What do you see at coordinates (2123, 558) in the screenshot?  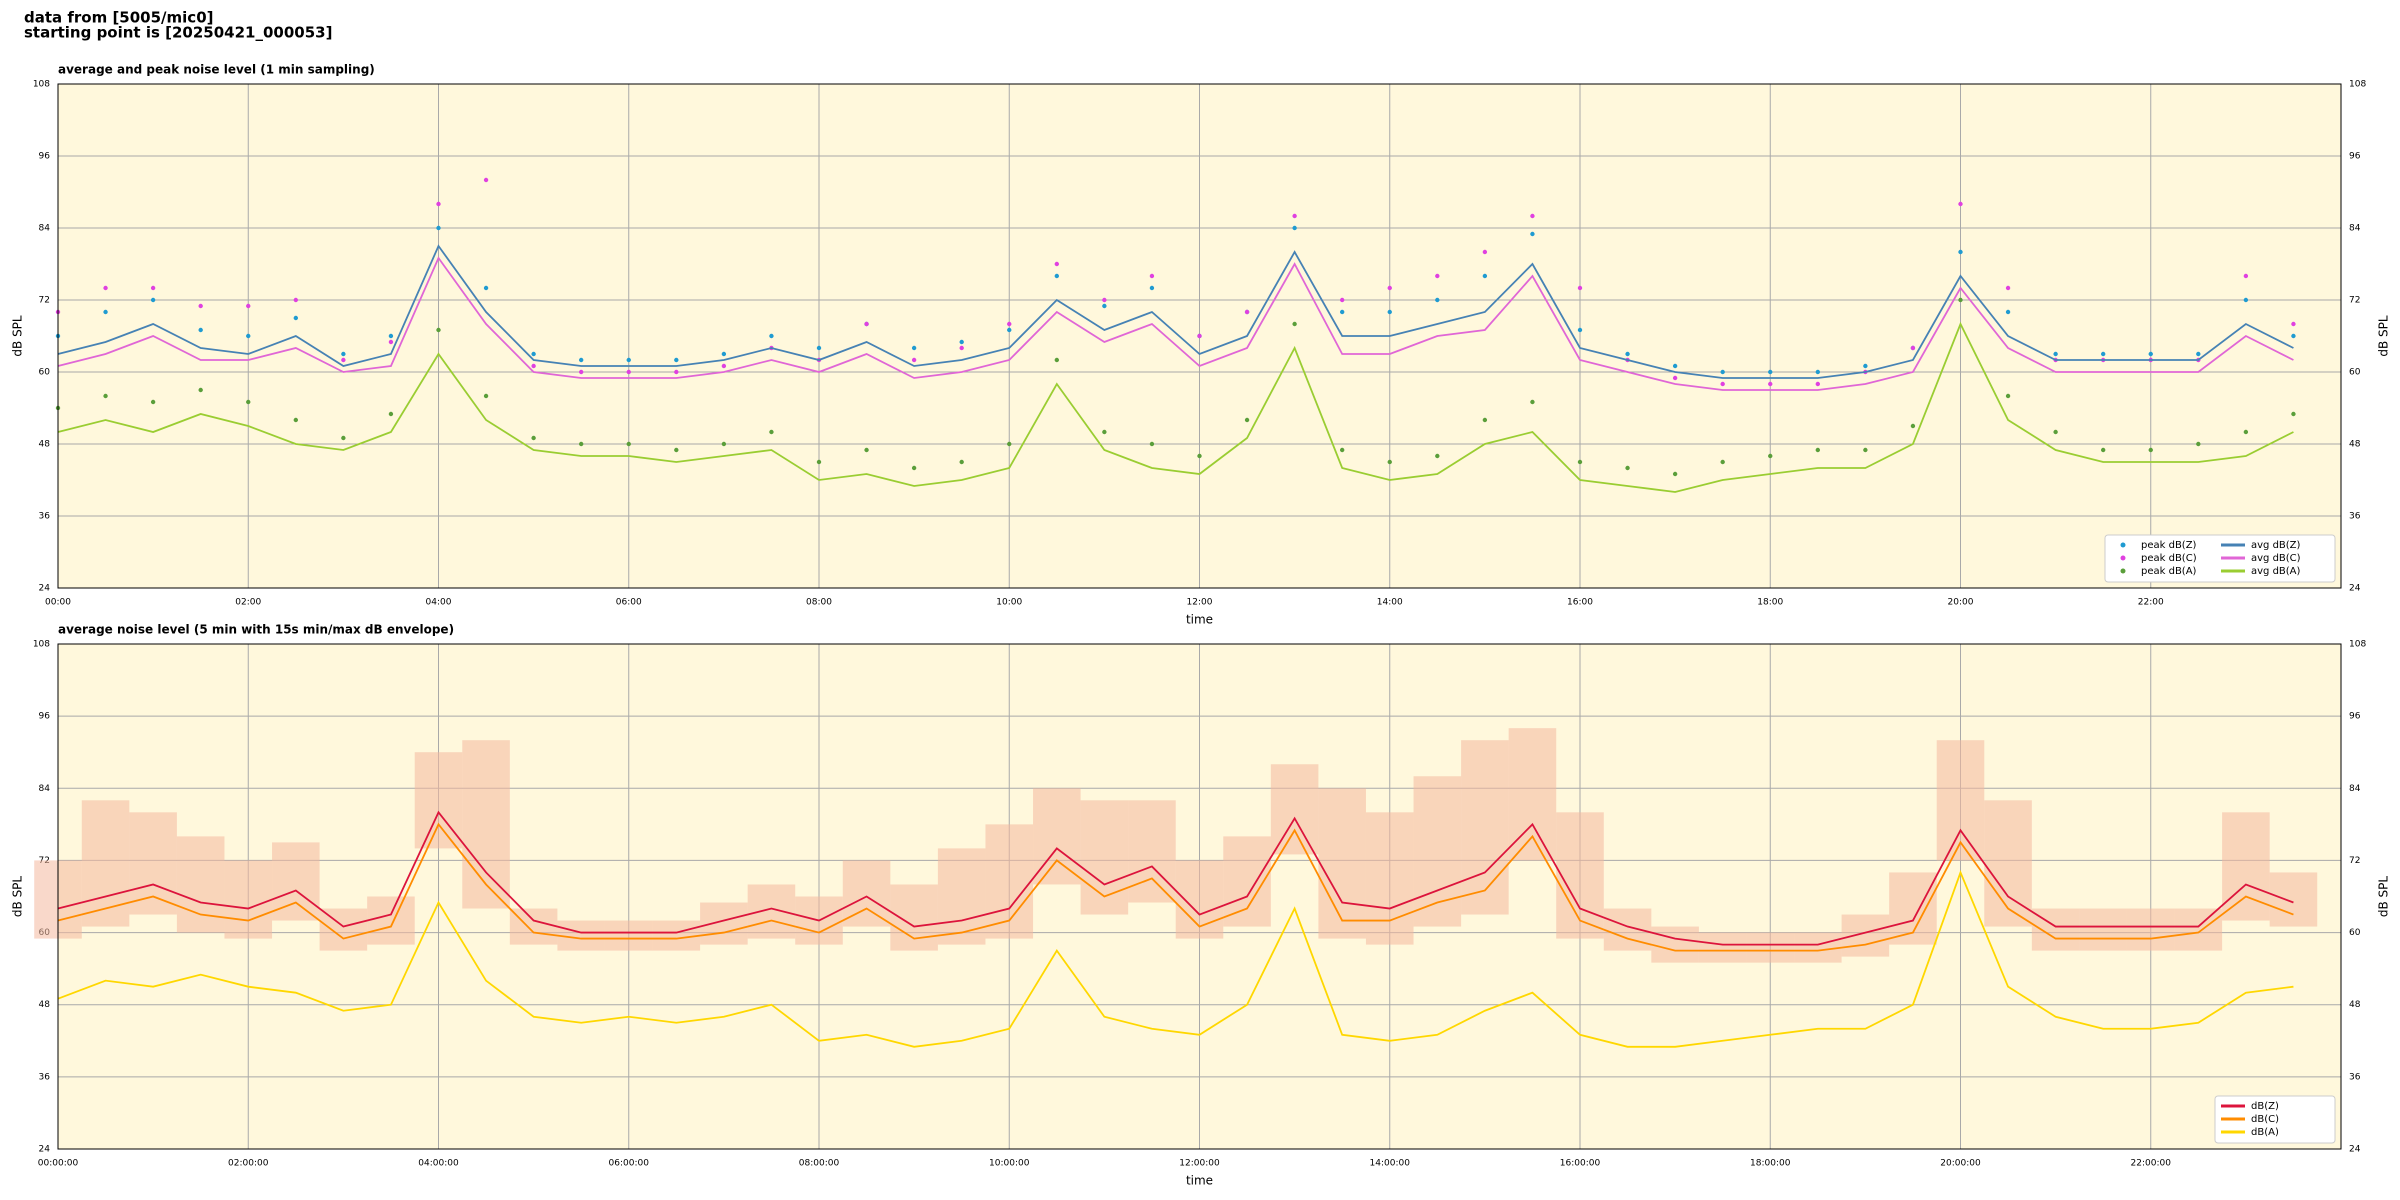 I see `legend-marker` at bounding box center [2123, 558].